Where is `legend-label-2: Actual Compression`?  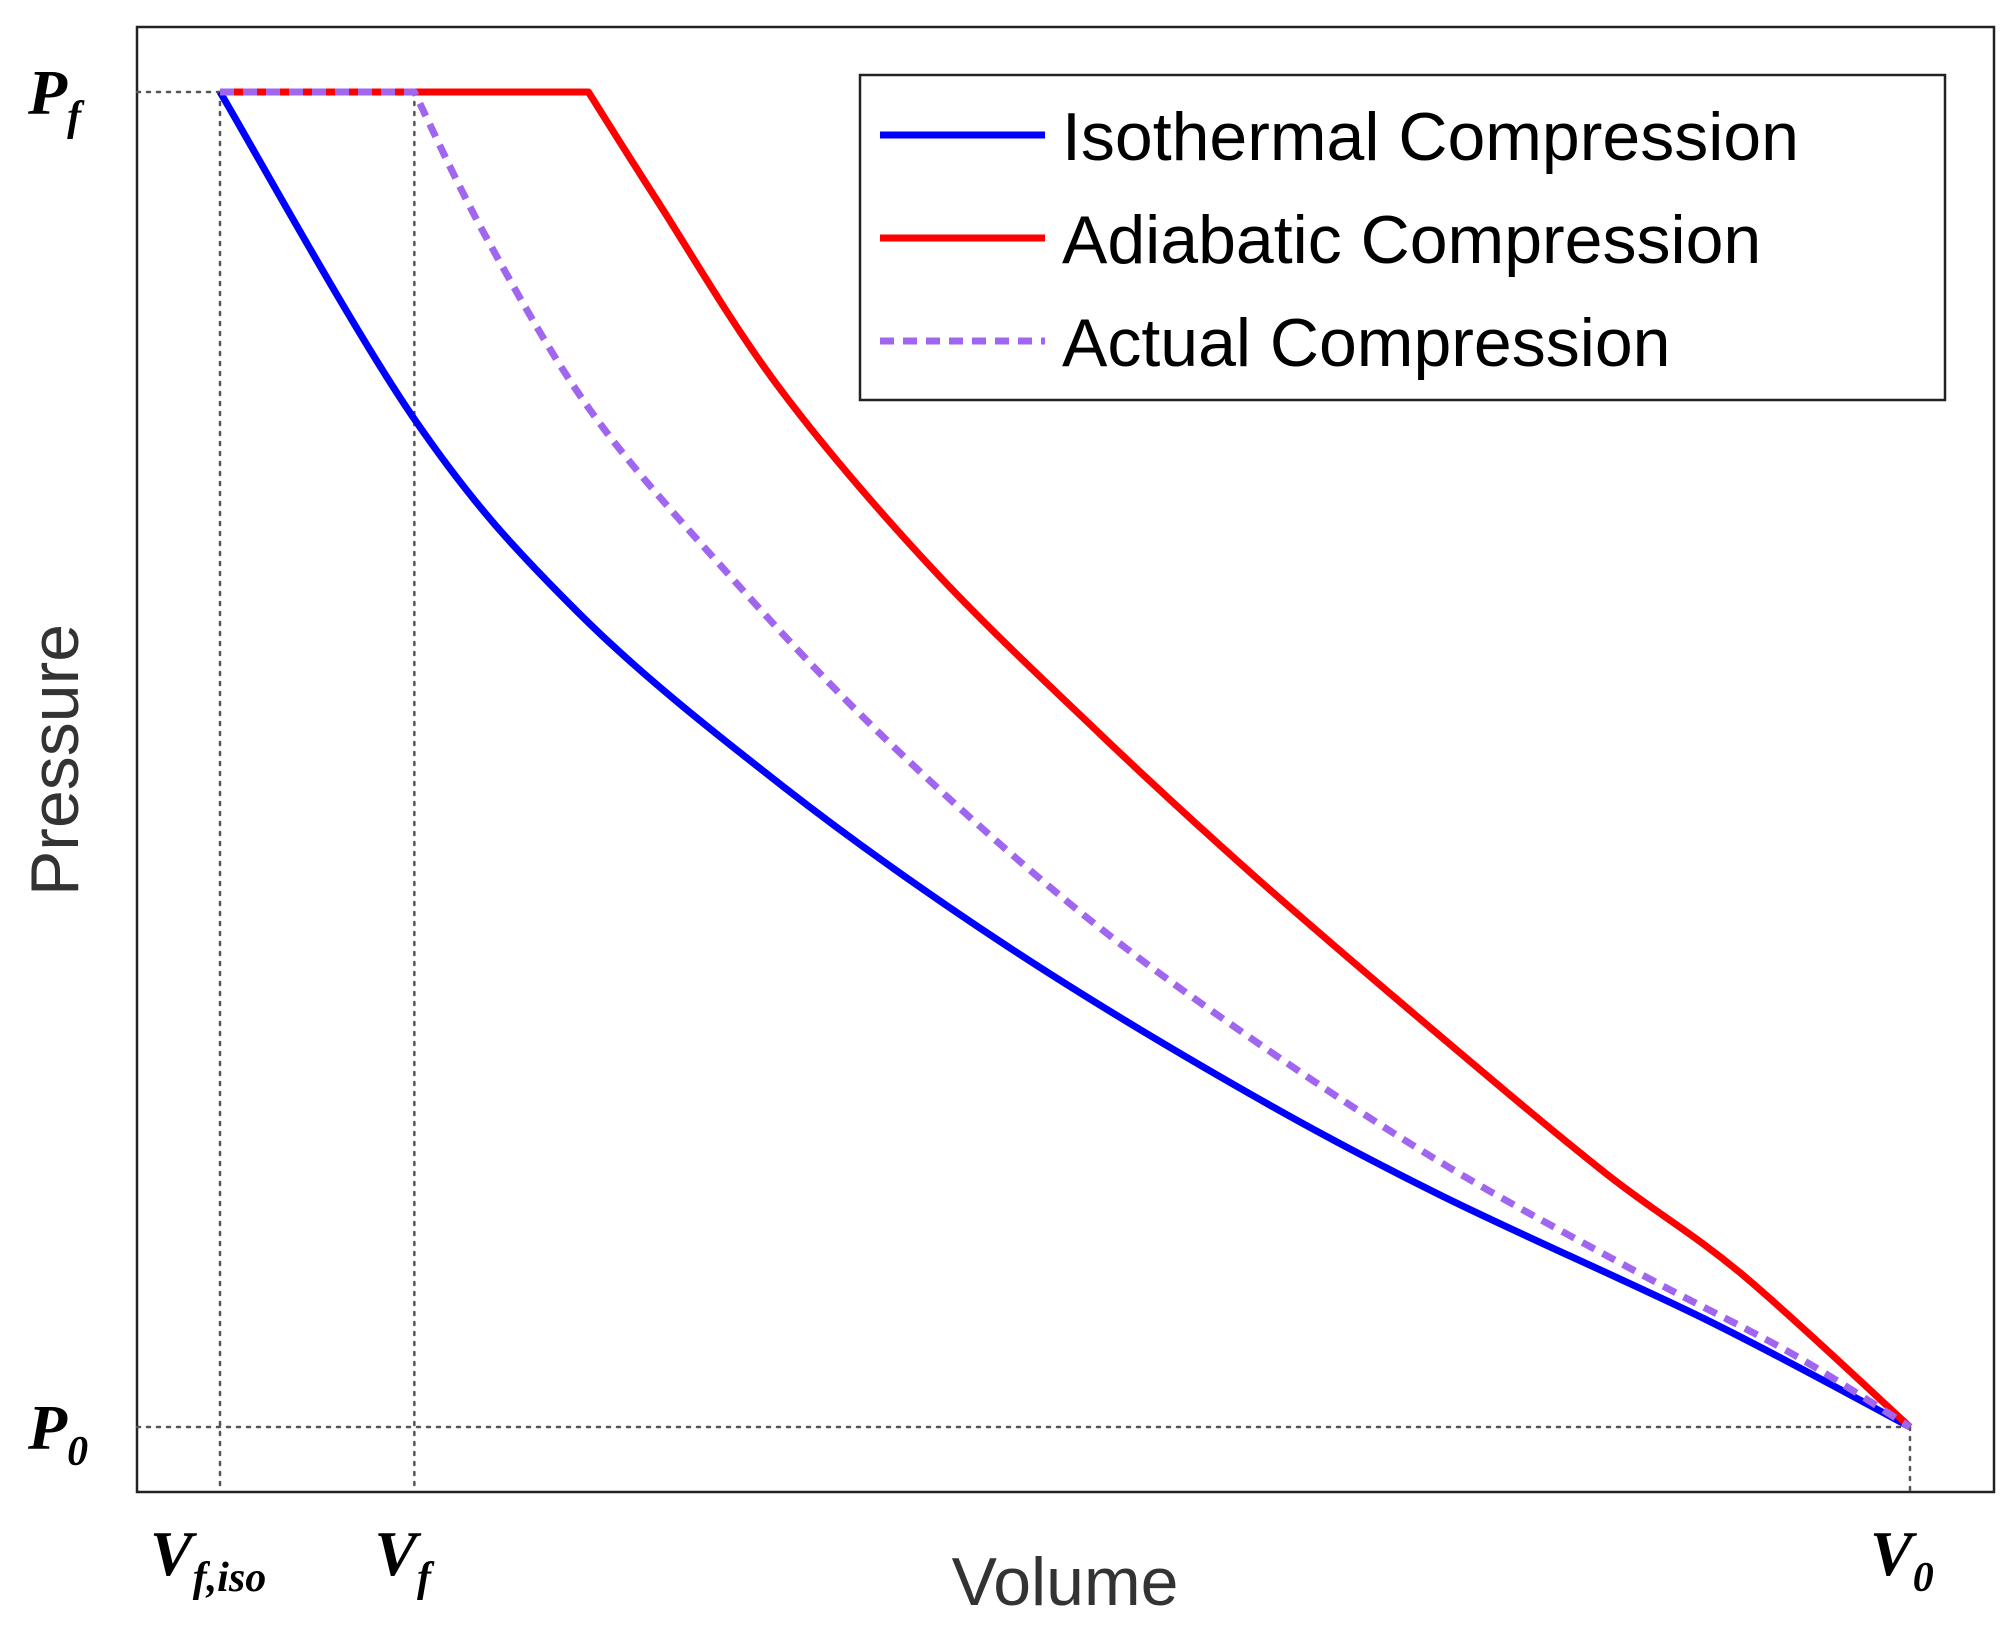 legend-label-2: Actual Compression is located at coordinates (1366, 343).